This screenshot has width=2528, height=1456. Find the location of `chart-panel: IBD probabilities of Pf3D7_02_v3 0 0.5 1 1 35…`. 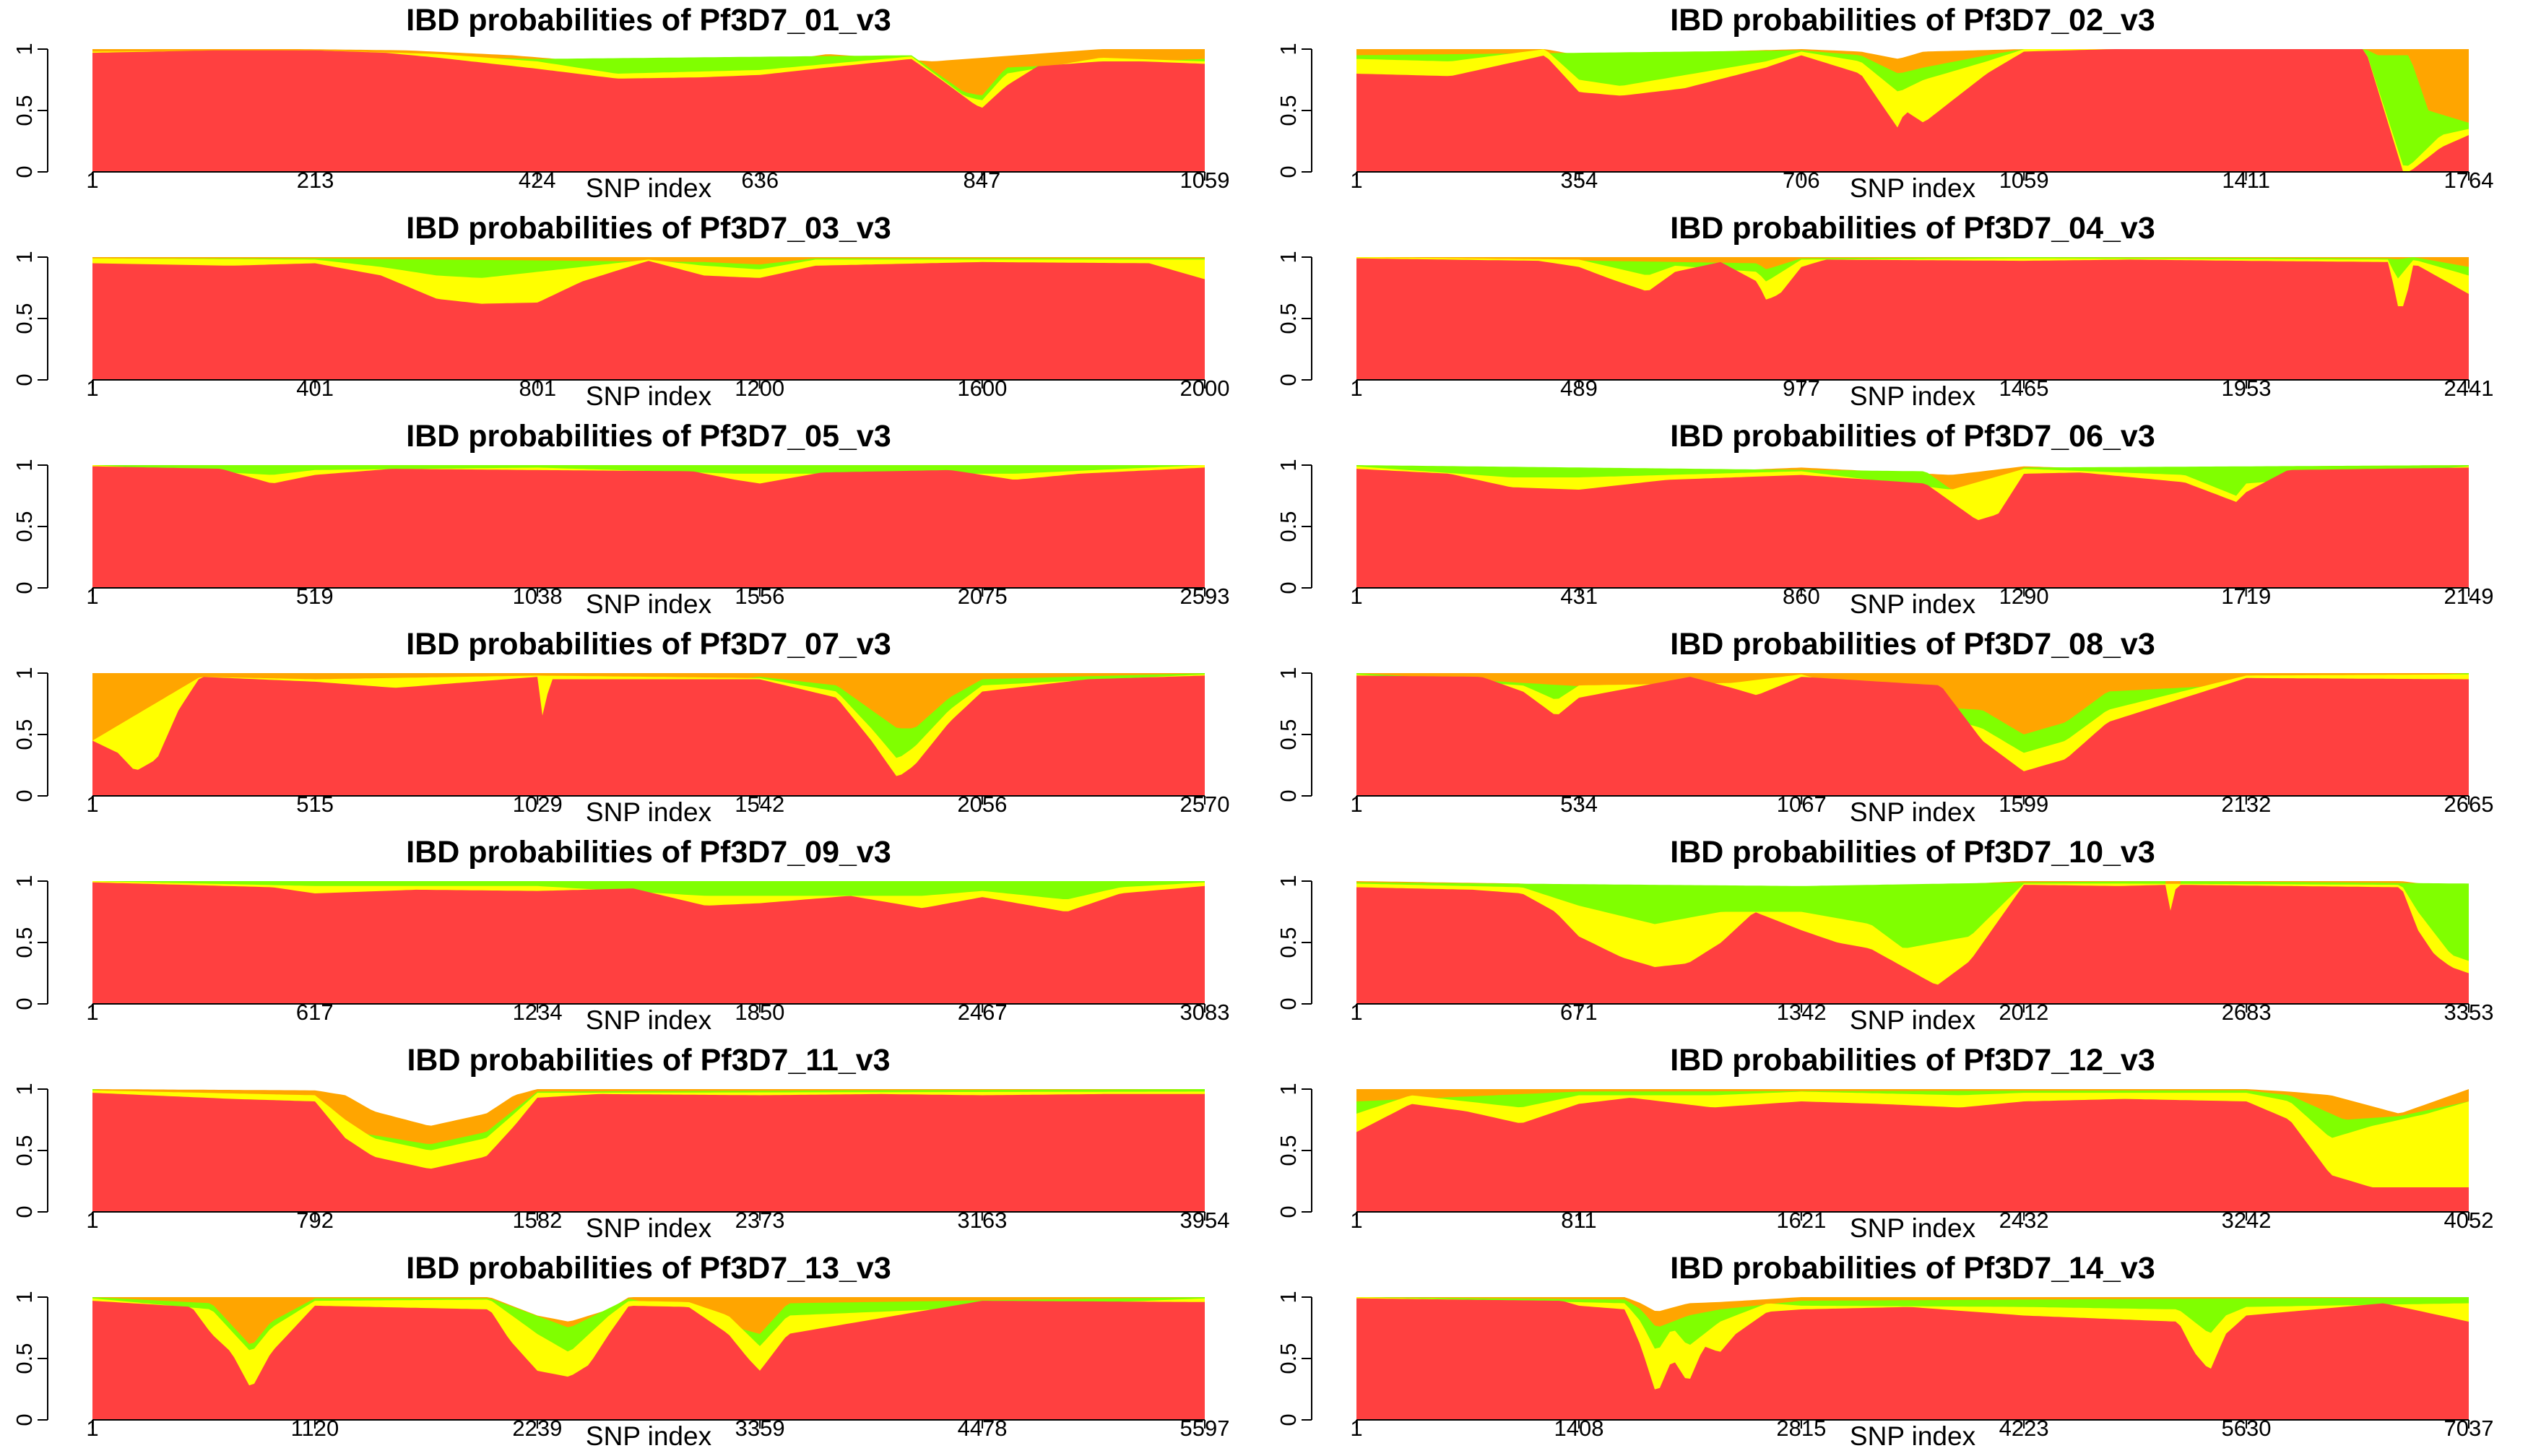

chart-panel: IBD probabilities of Pf3D7_02_v3 0 0.5 1 1 35… is located at coordinates (1896, 104).